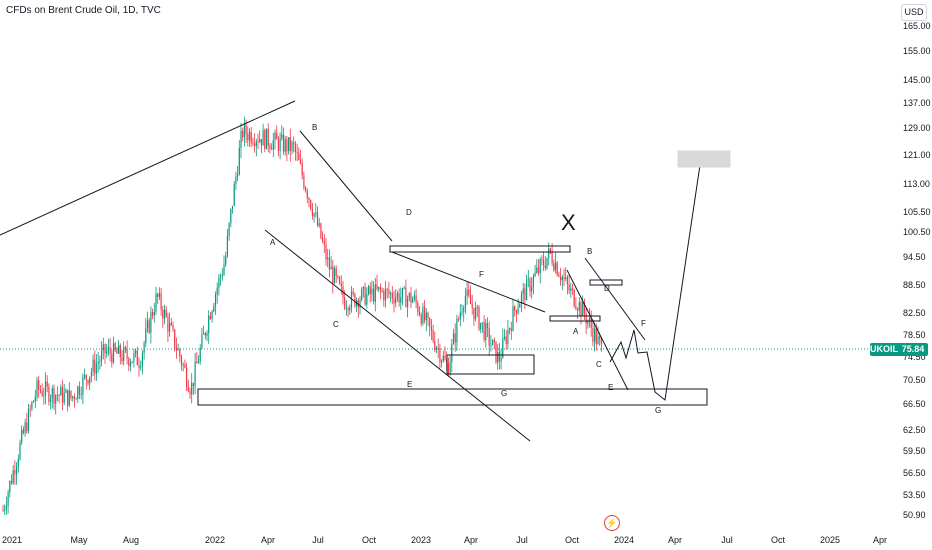 The height and width of the screenshot is (550, 932). I want to click on box-small-d, so click(606, 282).